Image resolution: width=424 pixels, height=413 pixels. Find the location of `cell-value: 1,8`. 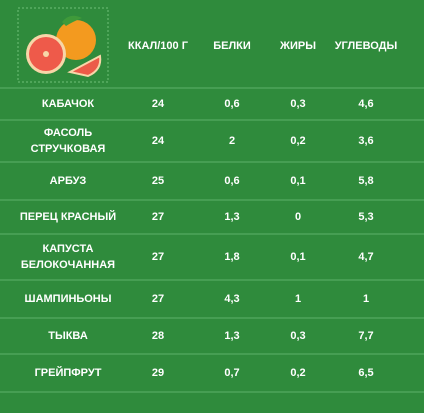

cell-value: 1,8 is located at coordinates (231, 257).